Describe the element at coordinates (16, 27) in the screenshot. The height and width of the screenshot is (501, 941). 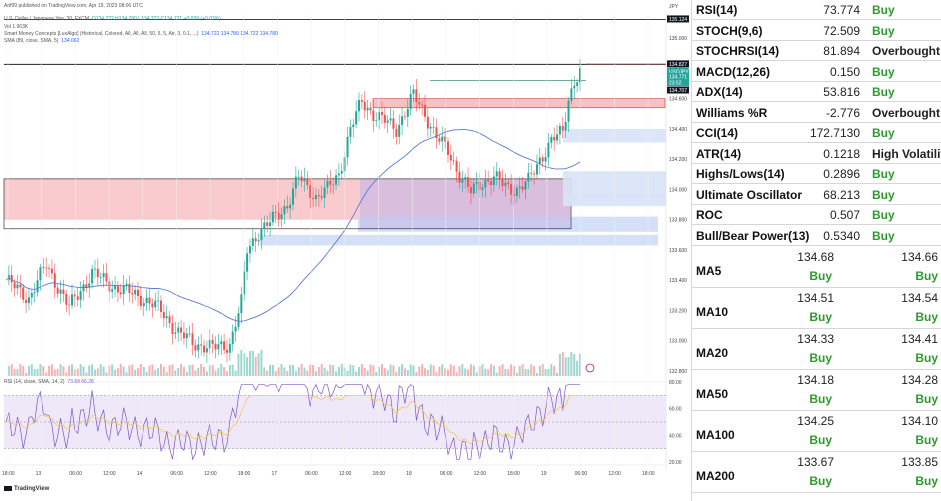
I see `volume-info: Vol 1.963K` at that location.